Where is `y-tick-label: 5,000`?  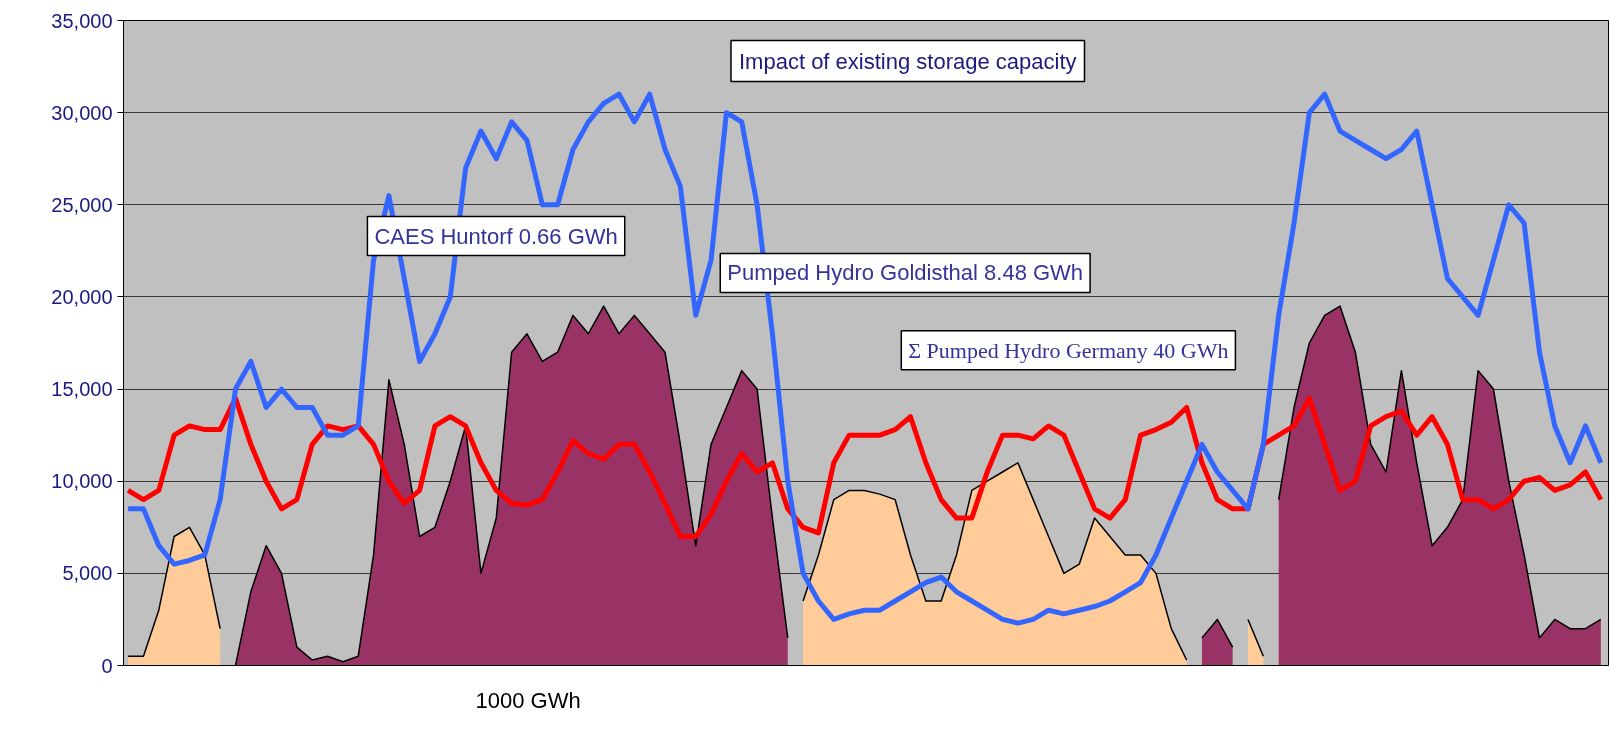
y-tick-label: 5,000 is located at coordinates (87, 573).